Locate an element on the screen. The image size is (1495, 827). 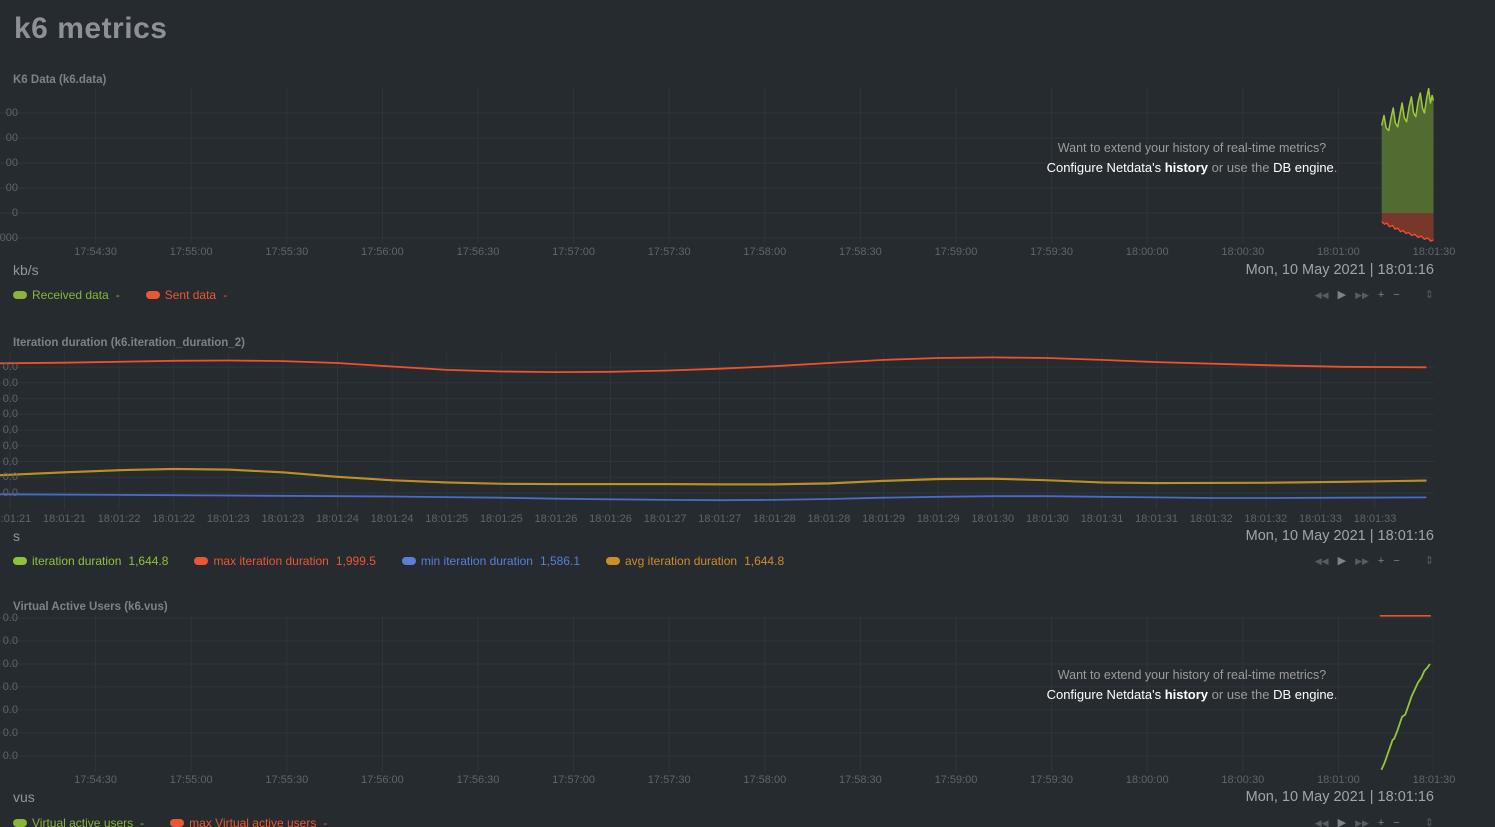
x-axis-label: 18:01:22 is located at coordinates (174, 519).